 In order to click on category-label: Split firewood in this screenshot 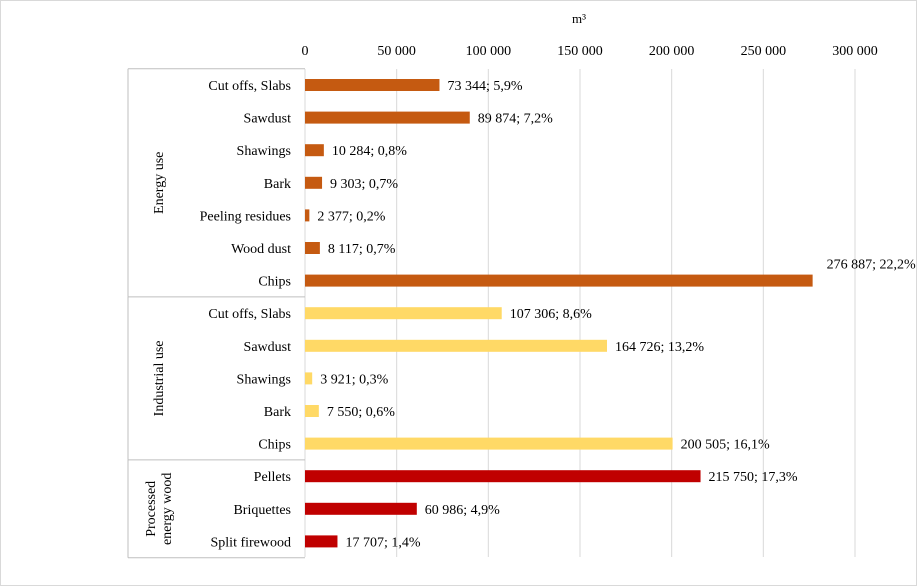, I will do `click(251, 542)`.